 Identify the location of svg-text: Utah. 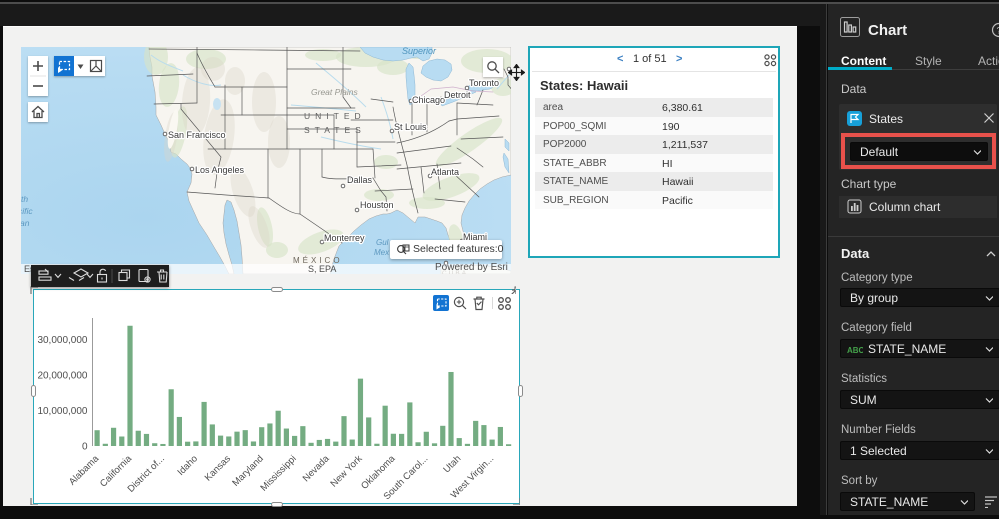
(452, 464).